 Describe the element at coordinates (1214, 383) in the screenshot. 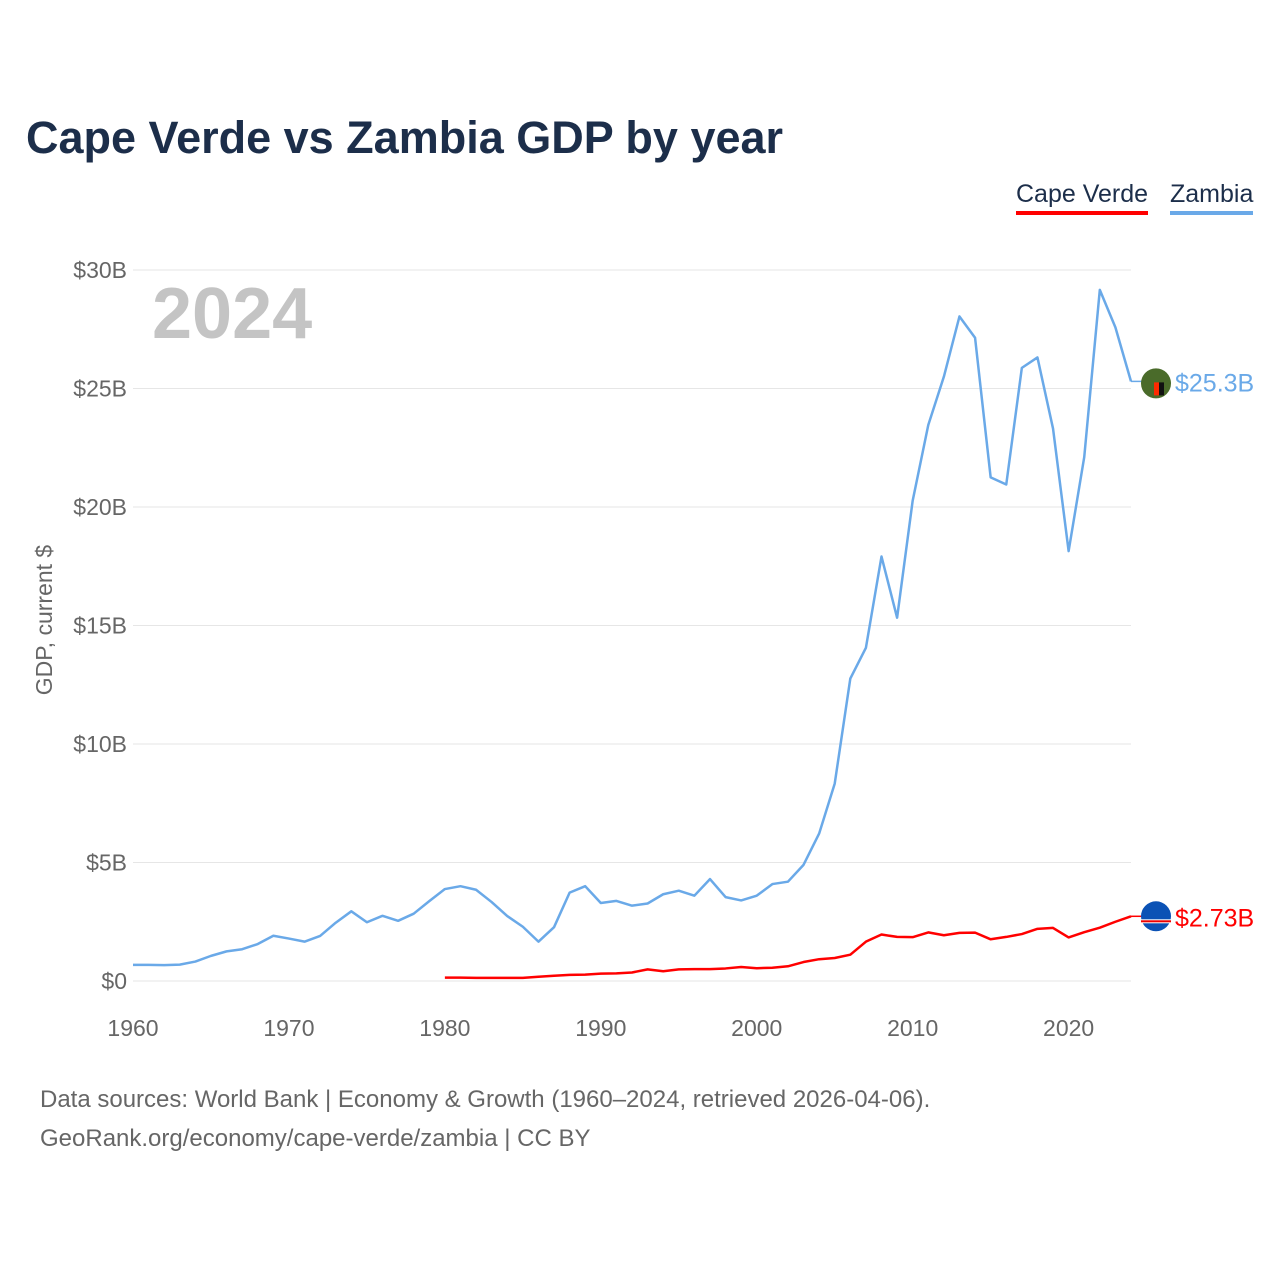

I see `end-value-label: $25.3B` at that location.